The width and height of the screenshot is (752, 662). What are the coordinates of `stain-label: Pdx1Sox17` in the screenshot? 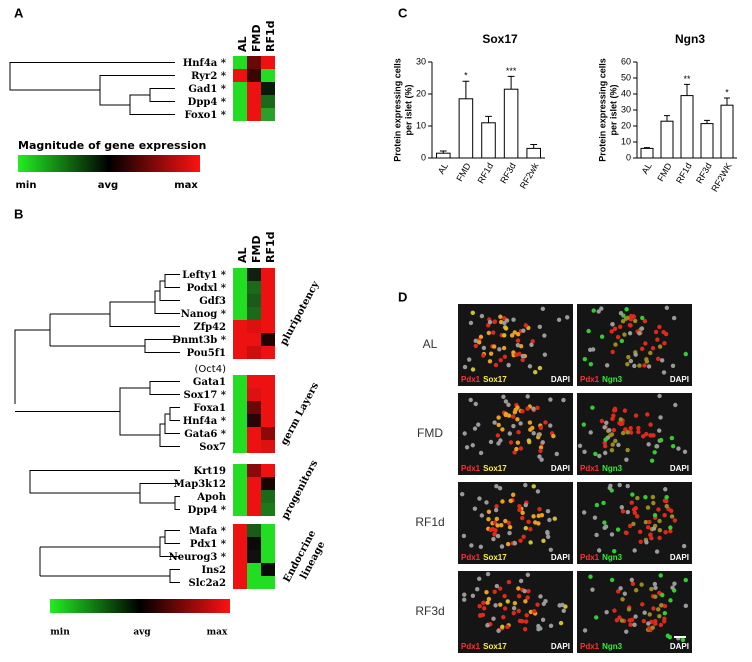 It's located at (484, 646).